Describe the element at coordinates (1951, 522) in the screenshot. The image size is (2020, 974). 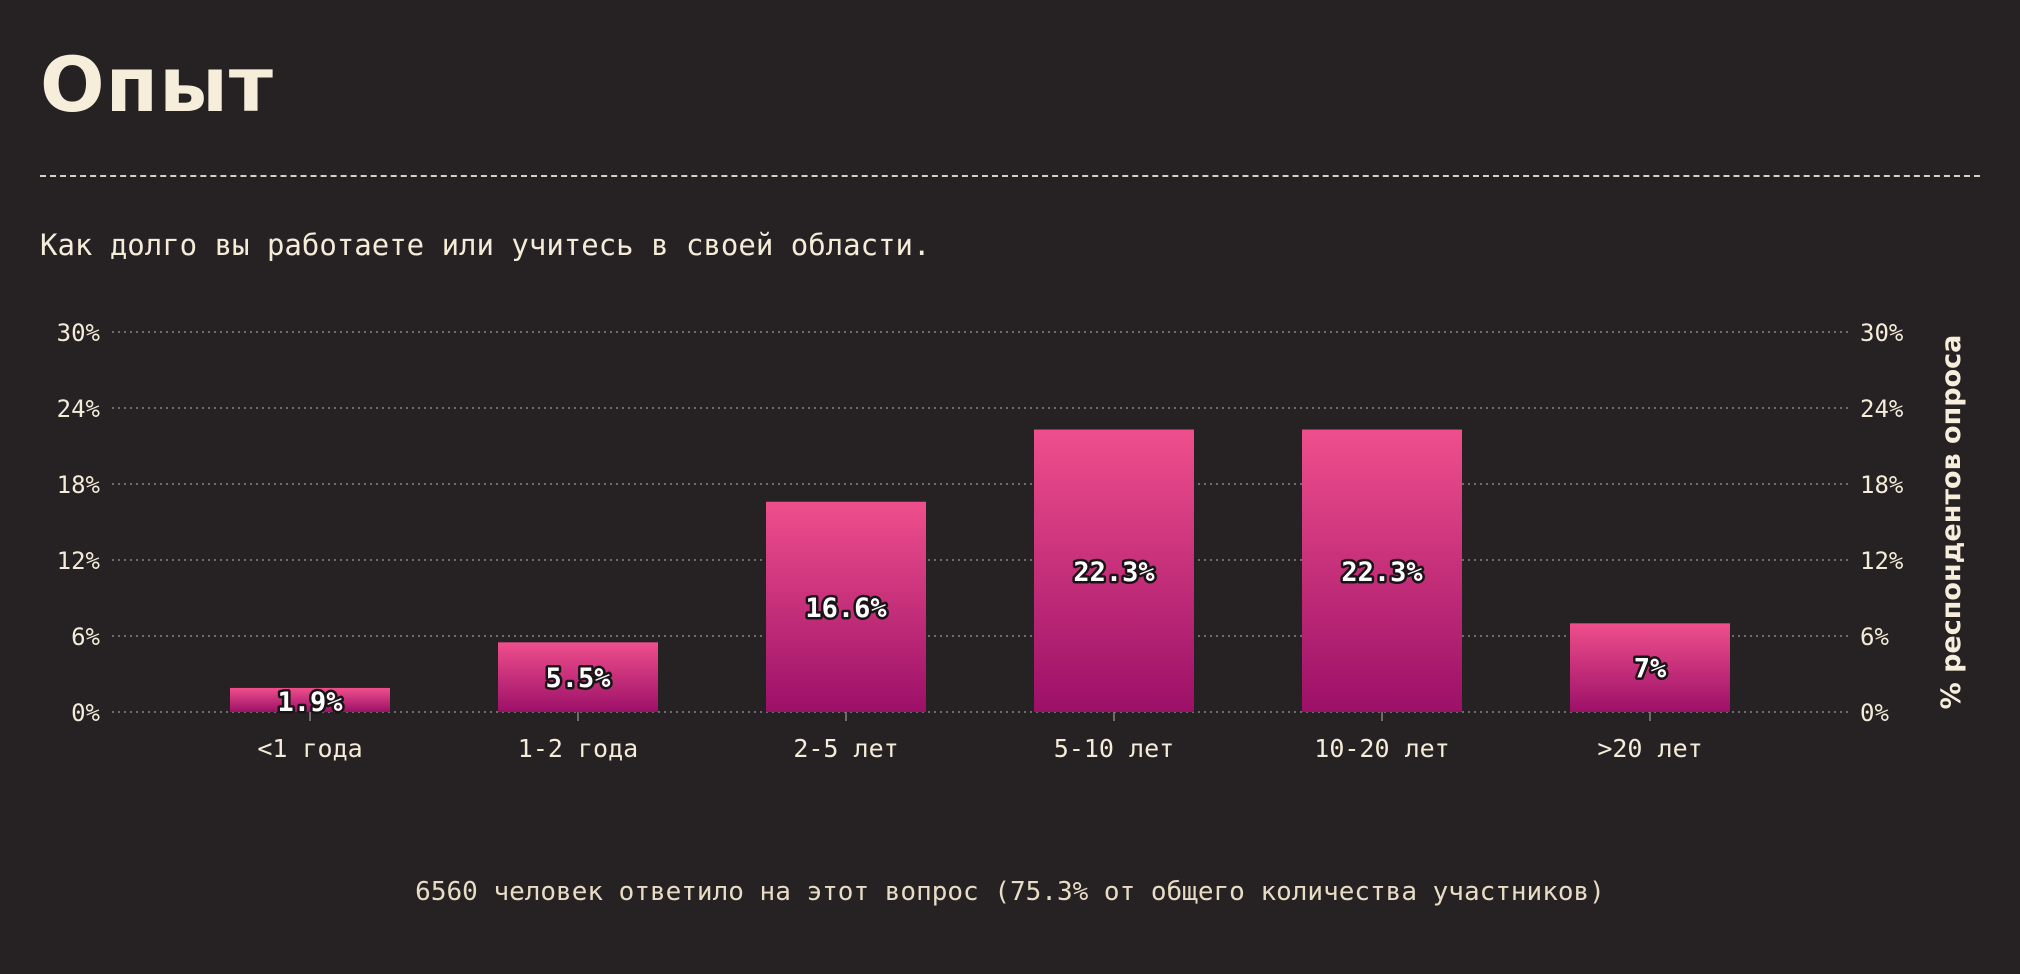
I see `y-axis-label: % респондентов опроса` at that location.